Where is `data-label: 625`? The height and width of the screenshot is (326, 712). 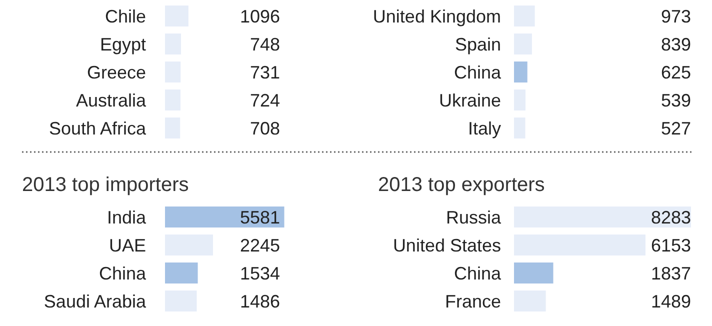
data-label: 625 is located at coordinates (675, 72).